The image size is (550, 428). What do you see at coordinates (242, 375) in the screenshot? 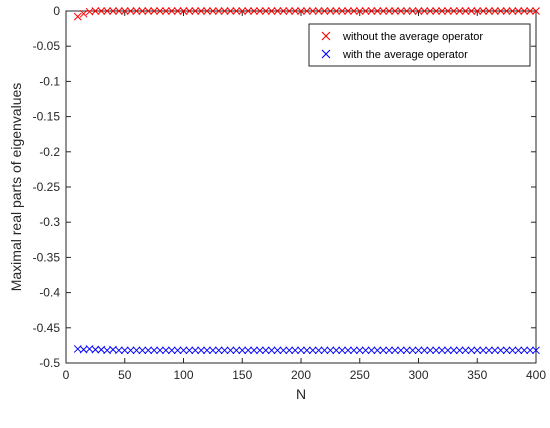
I see `x-tick-label: 150` at bounding box center [242, 375].